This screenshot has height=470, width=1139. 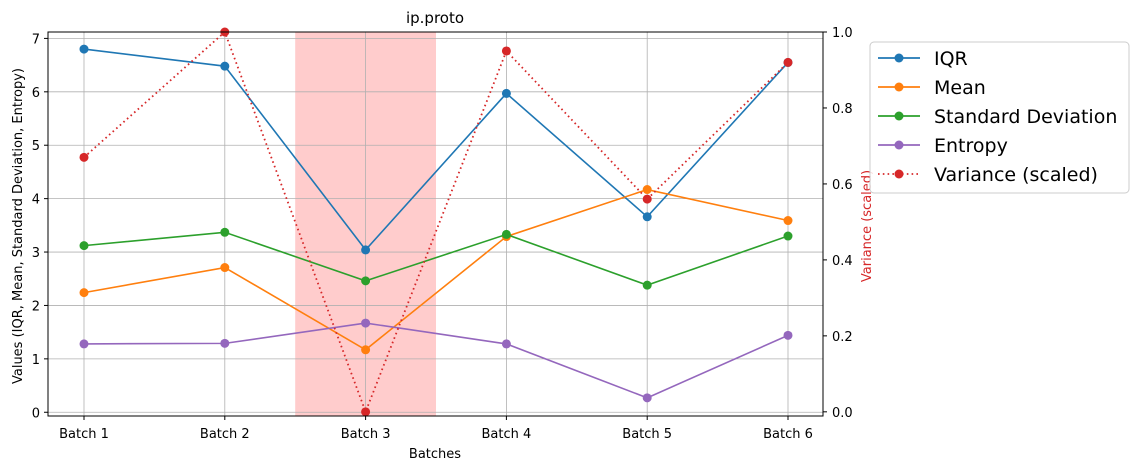 I want to click on x-tick-label: Batch 5, so click(x=647, y=434).